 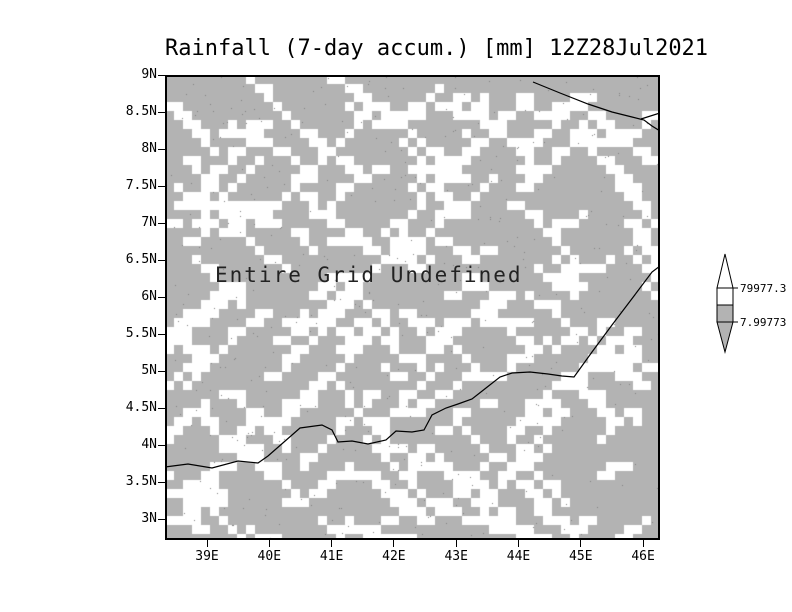 What do you see at coordinates (141, 259) in the screenshot?
I see `y-tick-label: 6.5N` at bounding box center [141, 259].